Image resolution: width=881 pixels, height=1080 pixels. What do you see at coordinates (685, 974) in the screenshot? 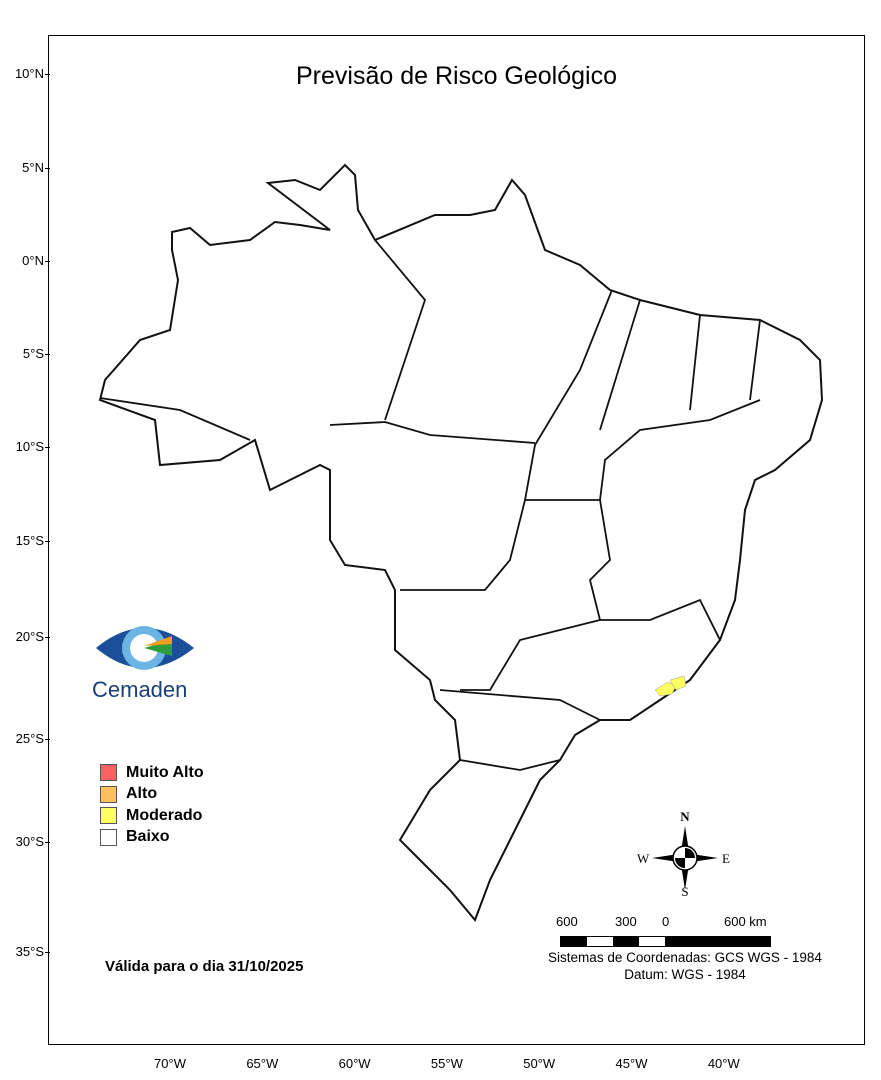
I see `datum: Datum: WGS - 1984` at bounding box center [685, 974].